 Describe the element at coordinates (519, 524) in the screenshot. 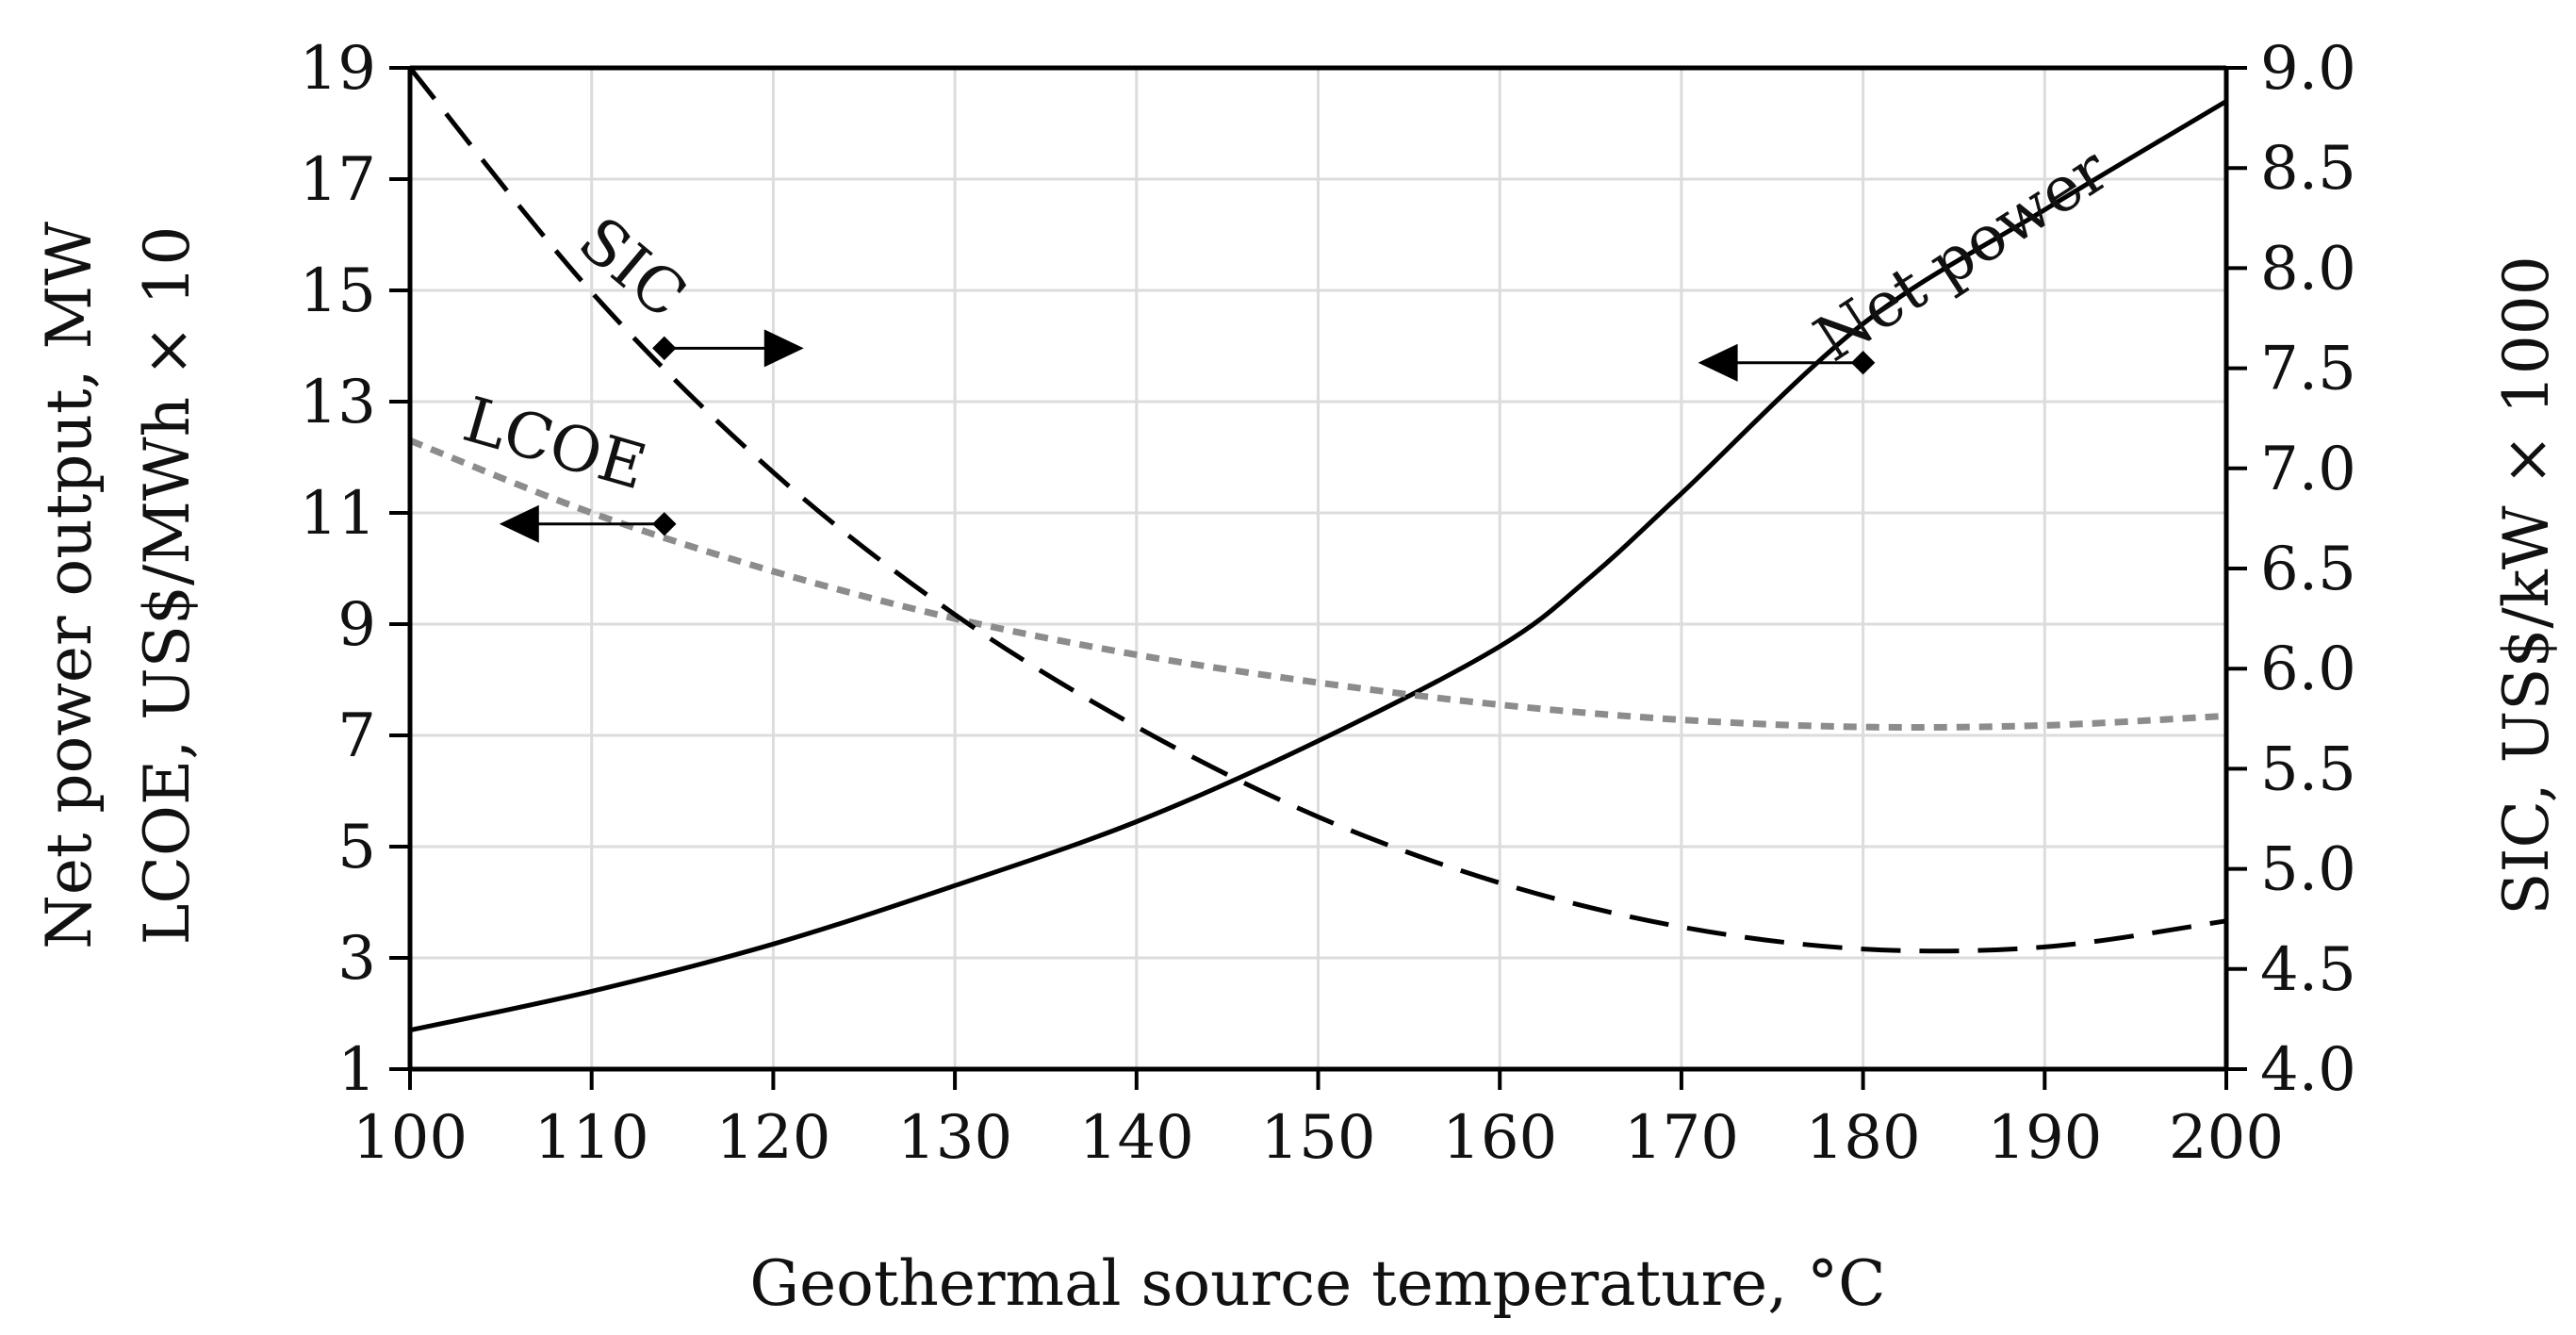

I see `lcoe-arrow-head` at that location.